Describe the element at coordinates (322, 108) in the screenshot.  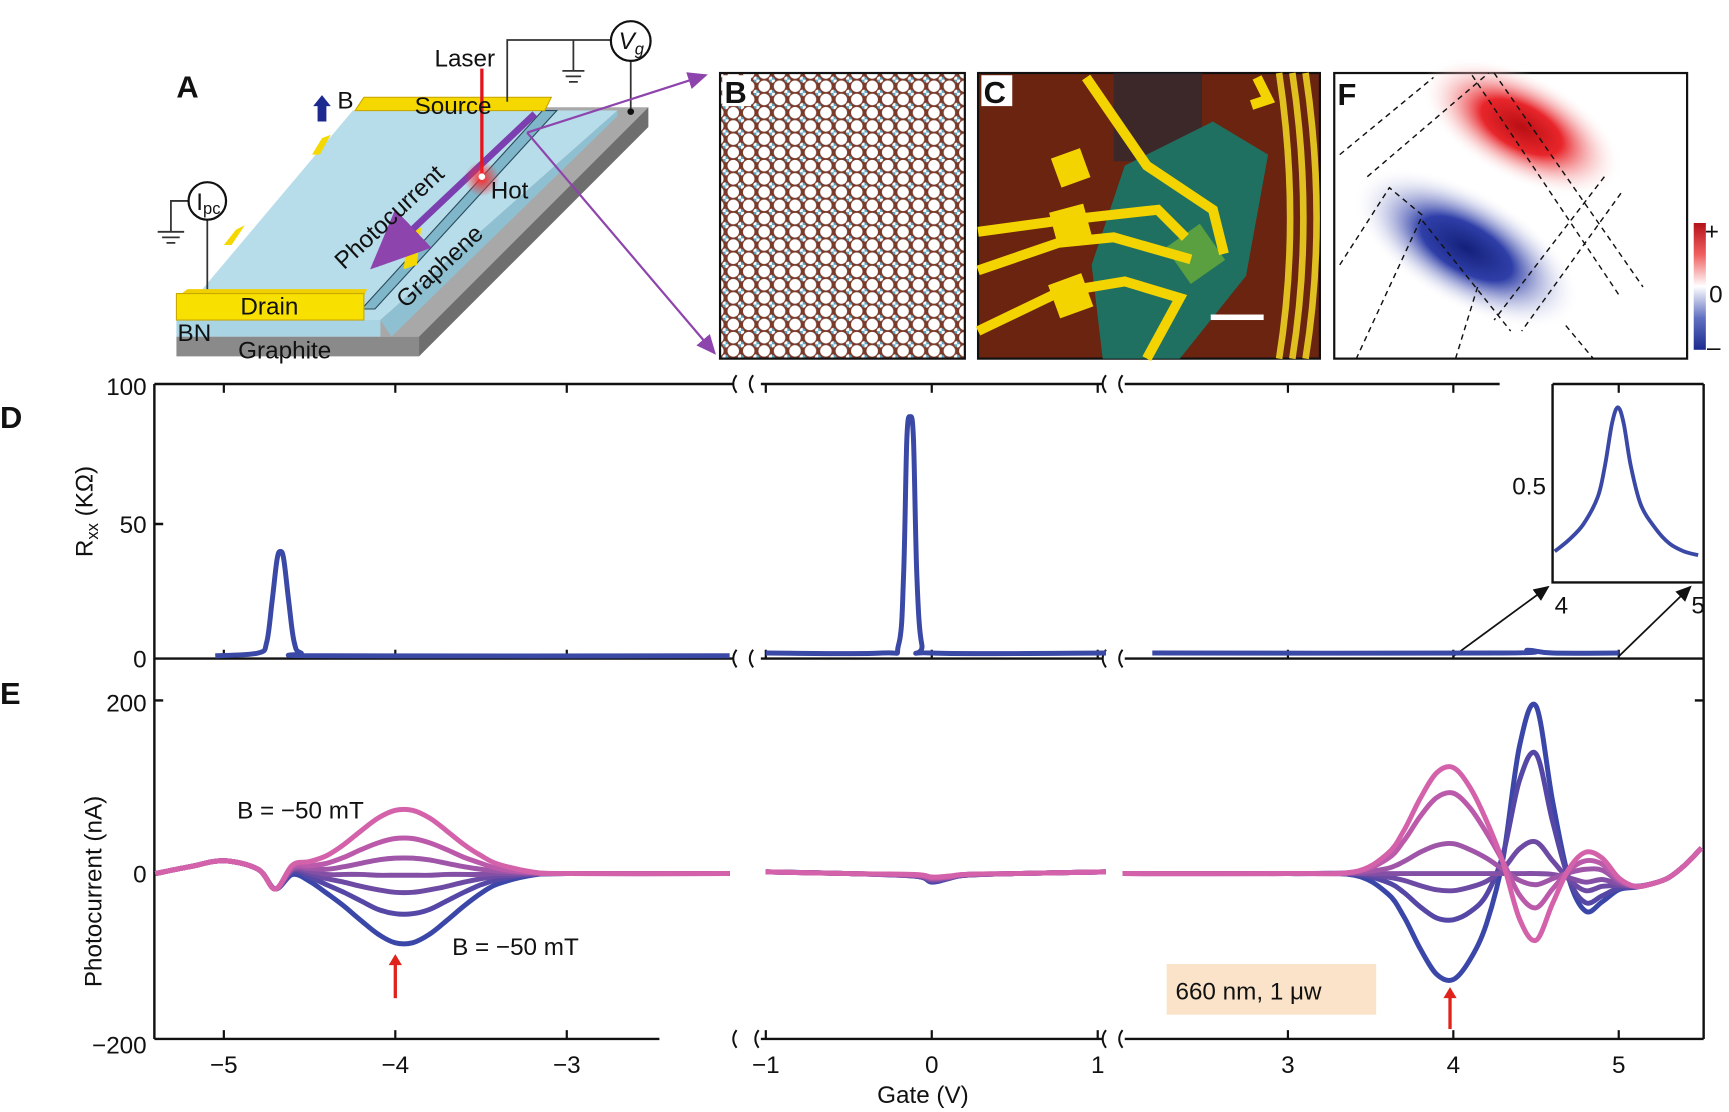
I see `b-field-arrow-icon` at that location.